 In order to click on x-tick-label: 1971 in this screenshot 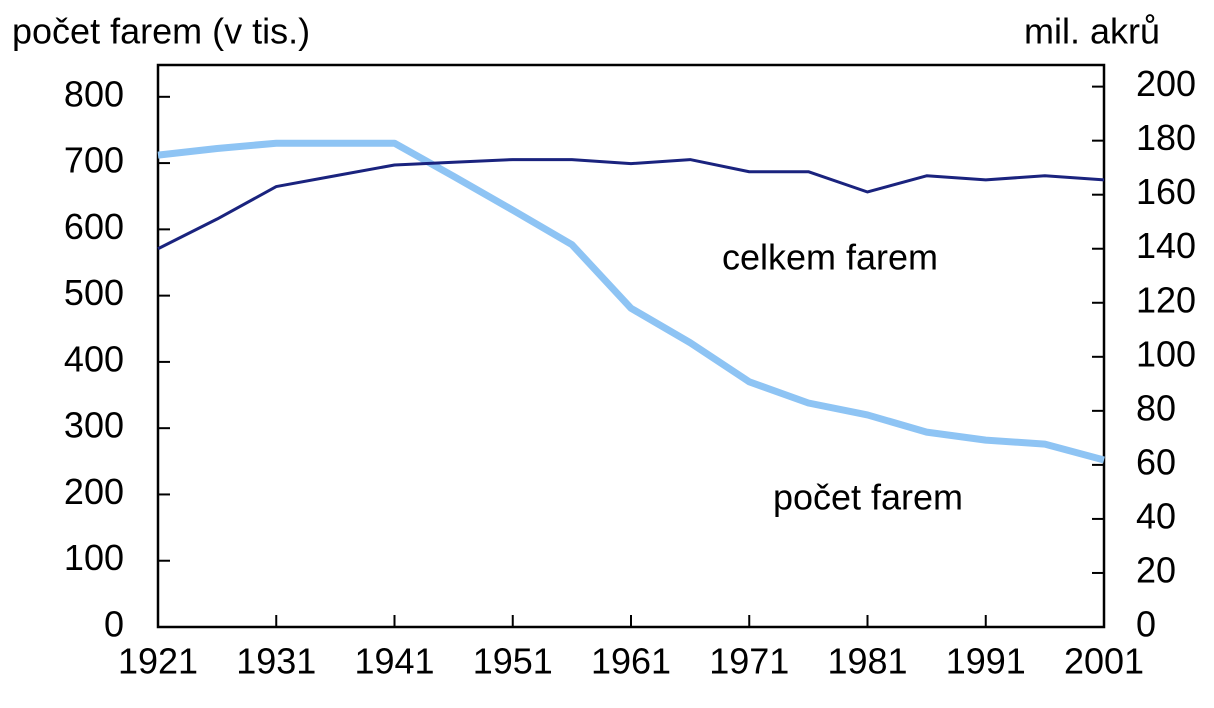, I will do `click(749, 661)`.